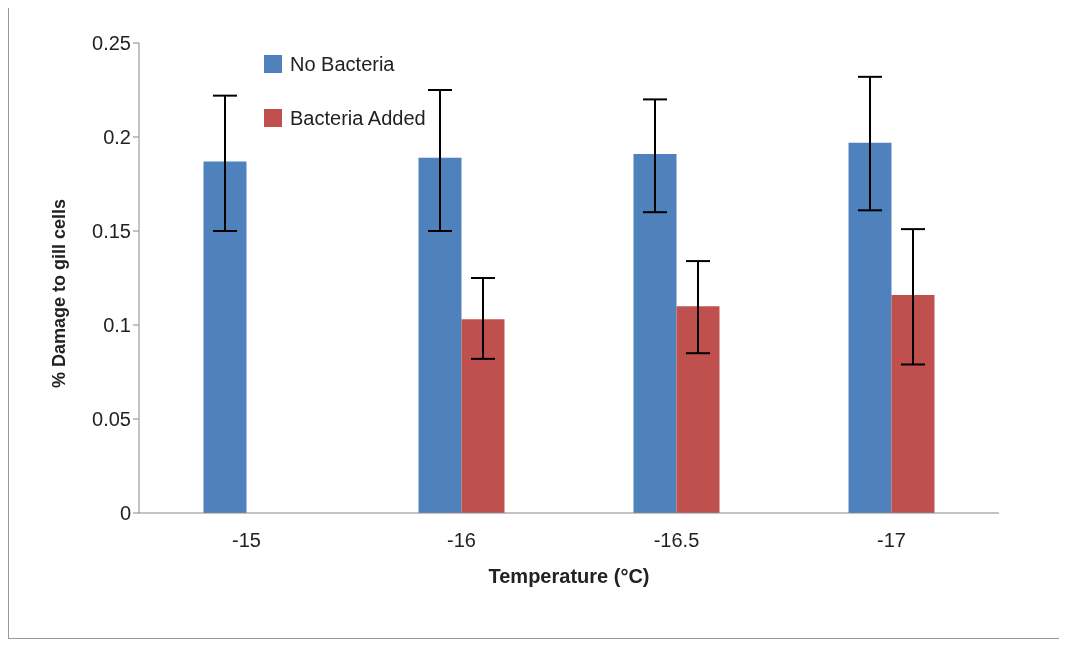 The image size is (1068, 649). What do you see at coordinates (569, 576) in the screenshot?
I see `x-axis-title: Temperature (°C)` at bounding box center [569, 576].